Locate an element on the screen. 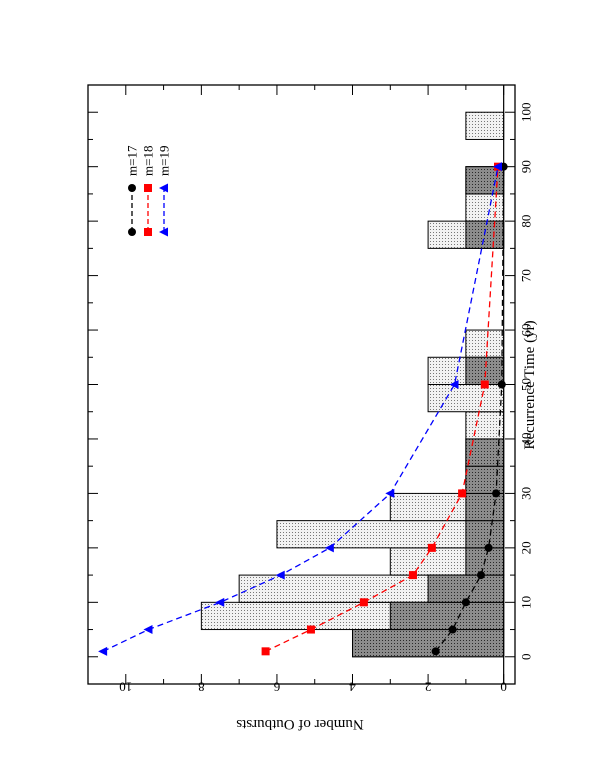  x-tick-label: 70 is located at coordinates (526, 275).